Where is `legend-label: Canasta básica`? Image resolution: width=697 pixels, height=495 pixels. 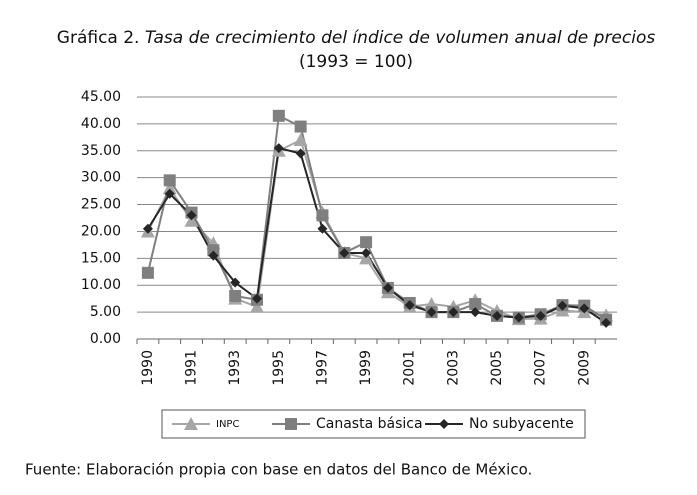 legend-label: Canasta básica is located at coordinates (369, 424).